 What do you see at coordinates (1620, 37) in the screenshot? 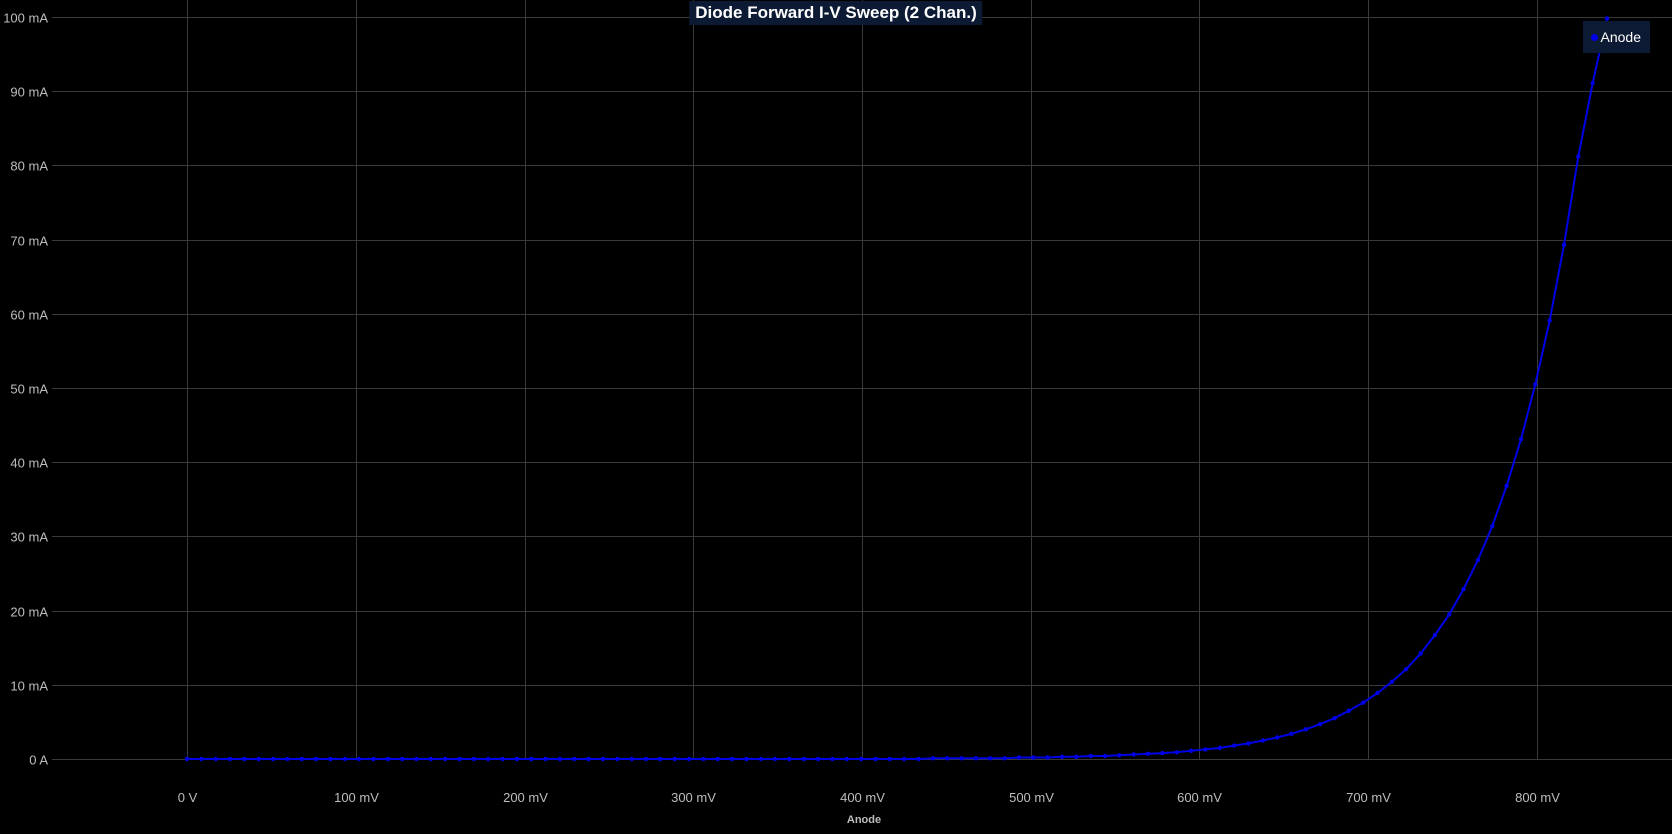
I see `legend-label-anode: Anode` at bounding box center [1620, 37].